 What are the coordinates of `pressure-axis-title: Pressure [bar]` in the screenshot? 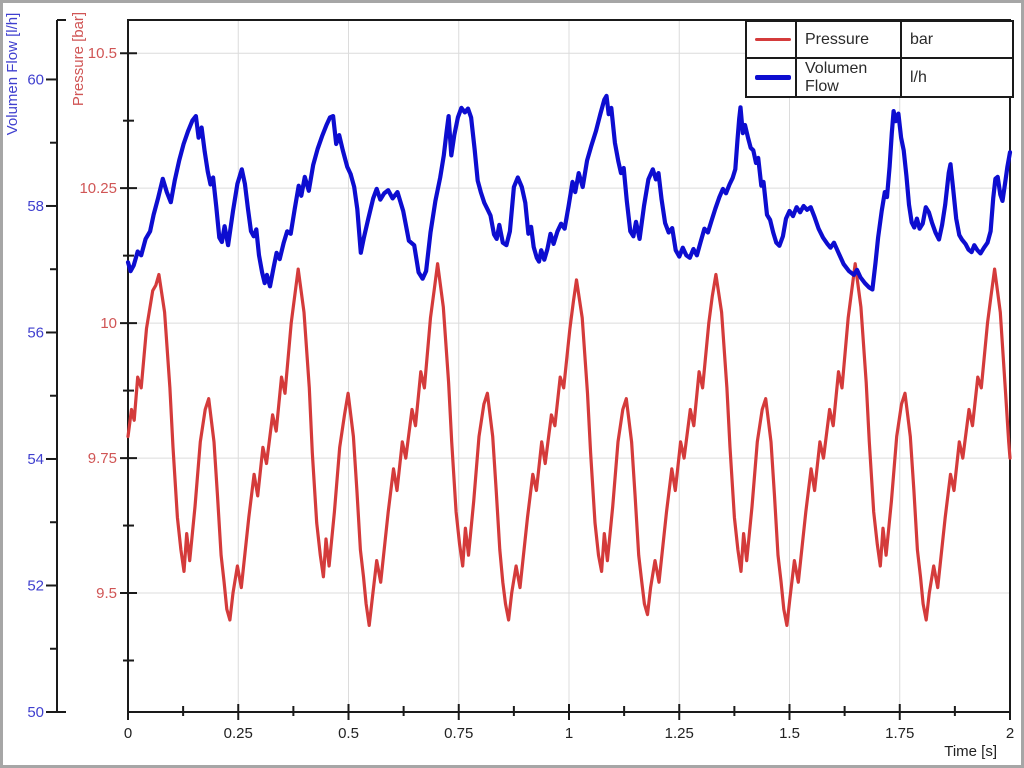 It's located at (78, 59).